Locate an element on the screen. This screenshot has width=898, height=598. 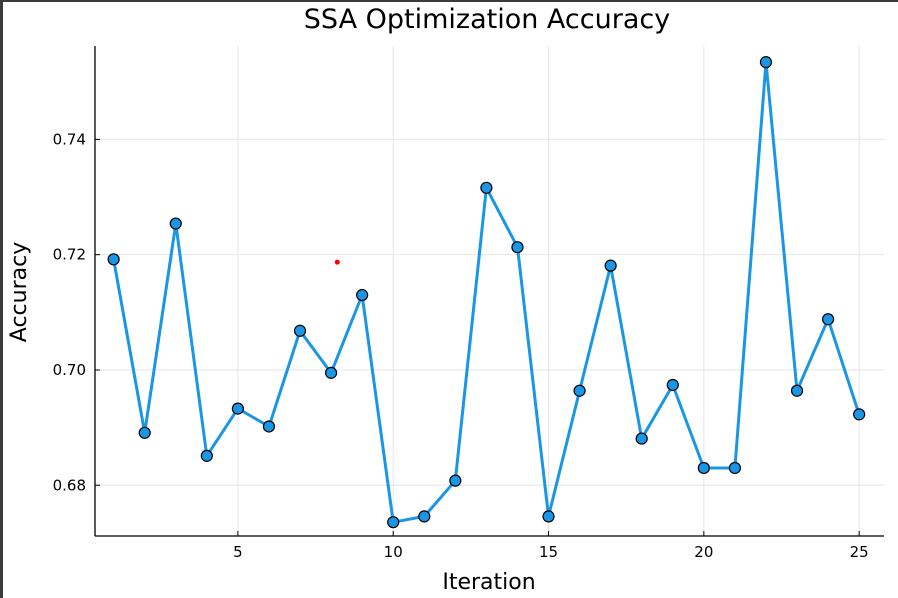
highlight-dot is located at coordinates (337, 262).